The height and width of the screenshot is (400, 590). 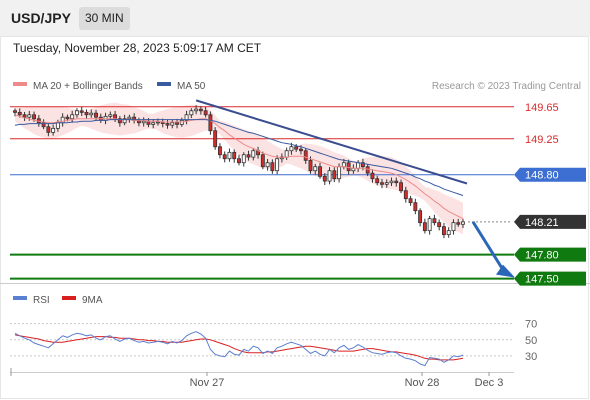 I want to click on x-tick-label: Nov 27, so click(x=207, y=383).